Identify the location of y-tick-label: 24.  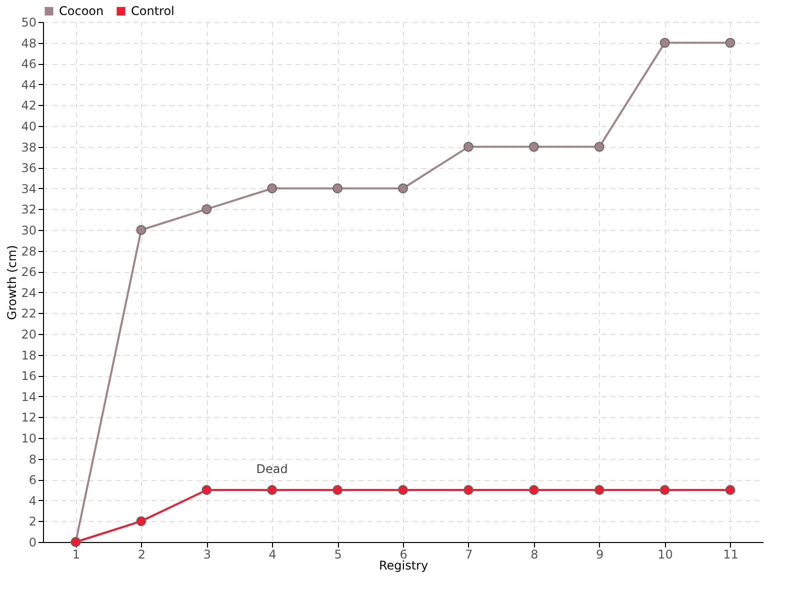
(28, 293).